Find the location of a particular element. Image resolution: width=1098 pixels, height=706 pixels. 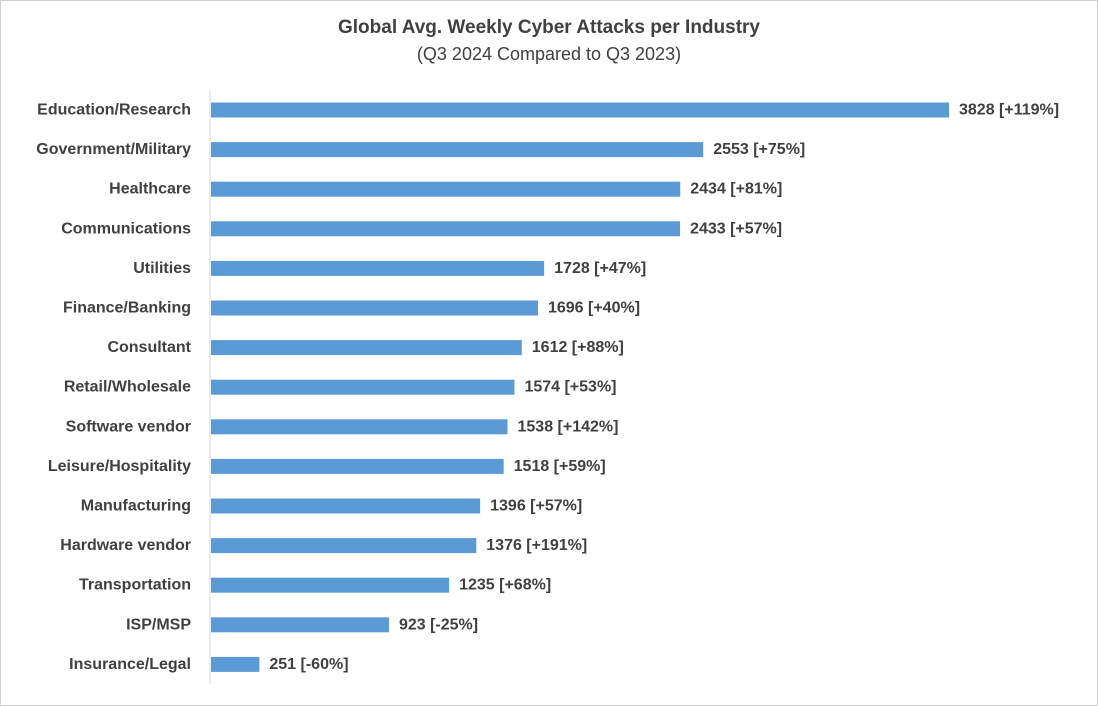

data-label: 1612 [+88%] is located at coordinates (578, 347).